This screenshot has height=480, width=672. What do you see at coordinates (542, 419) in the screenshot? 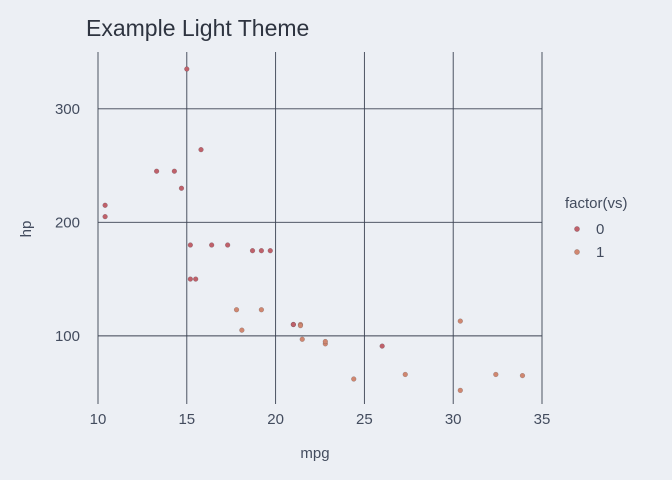
I see `x-tick-label: 35` at bounding box center [542, 419].